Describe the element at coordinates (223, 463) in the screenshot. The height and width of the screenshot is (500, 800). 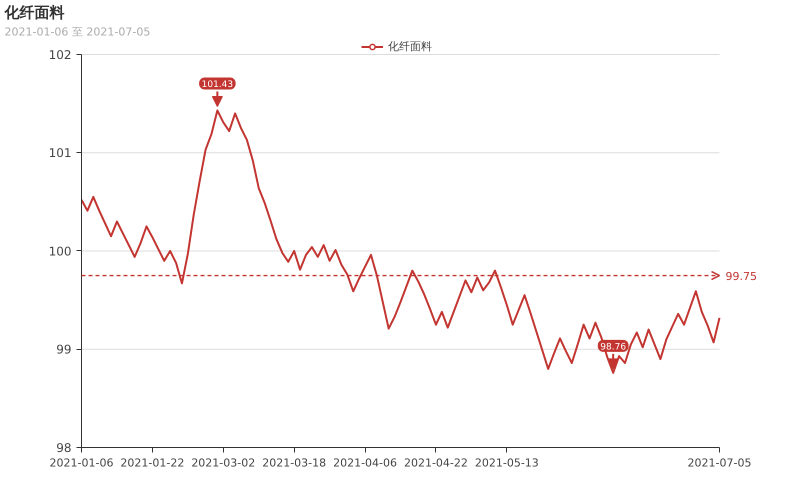
I see `x-tick-label: 2021-03-02` at that location.